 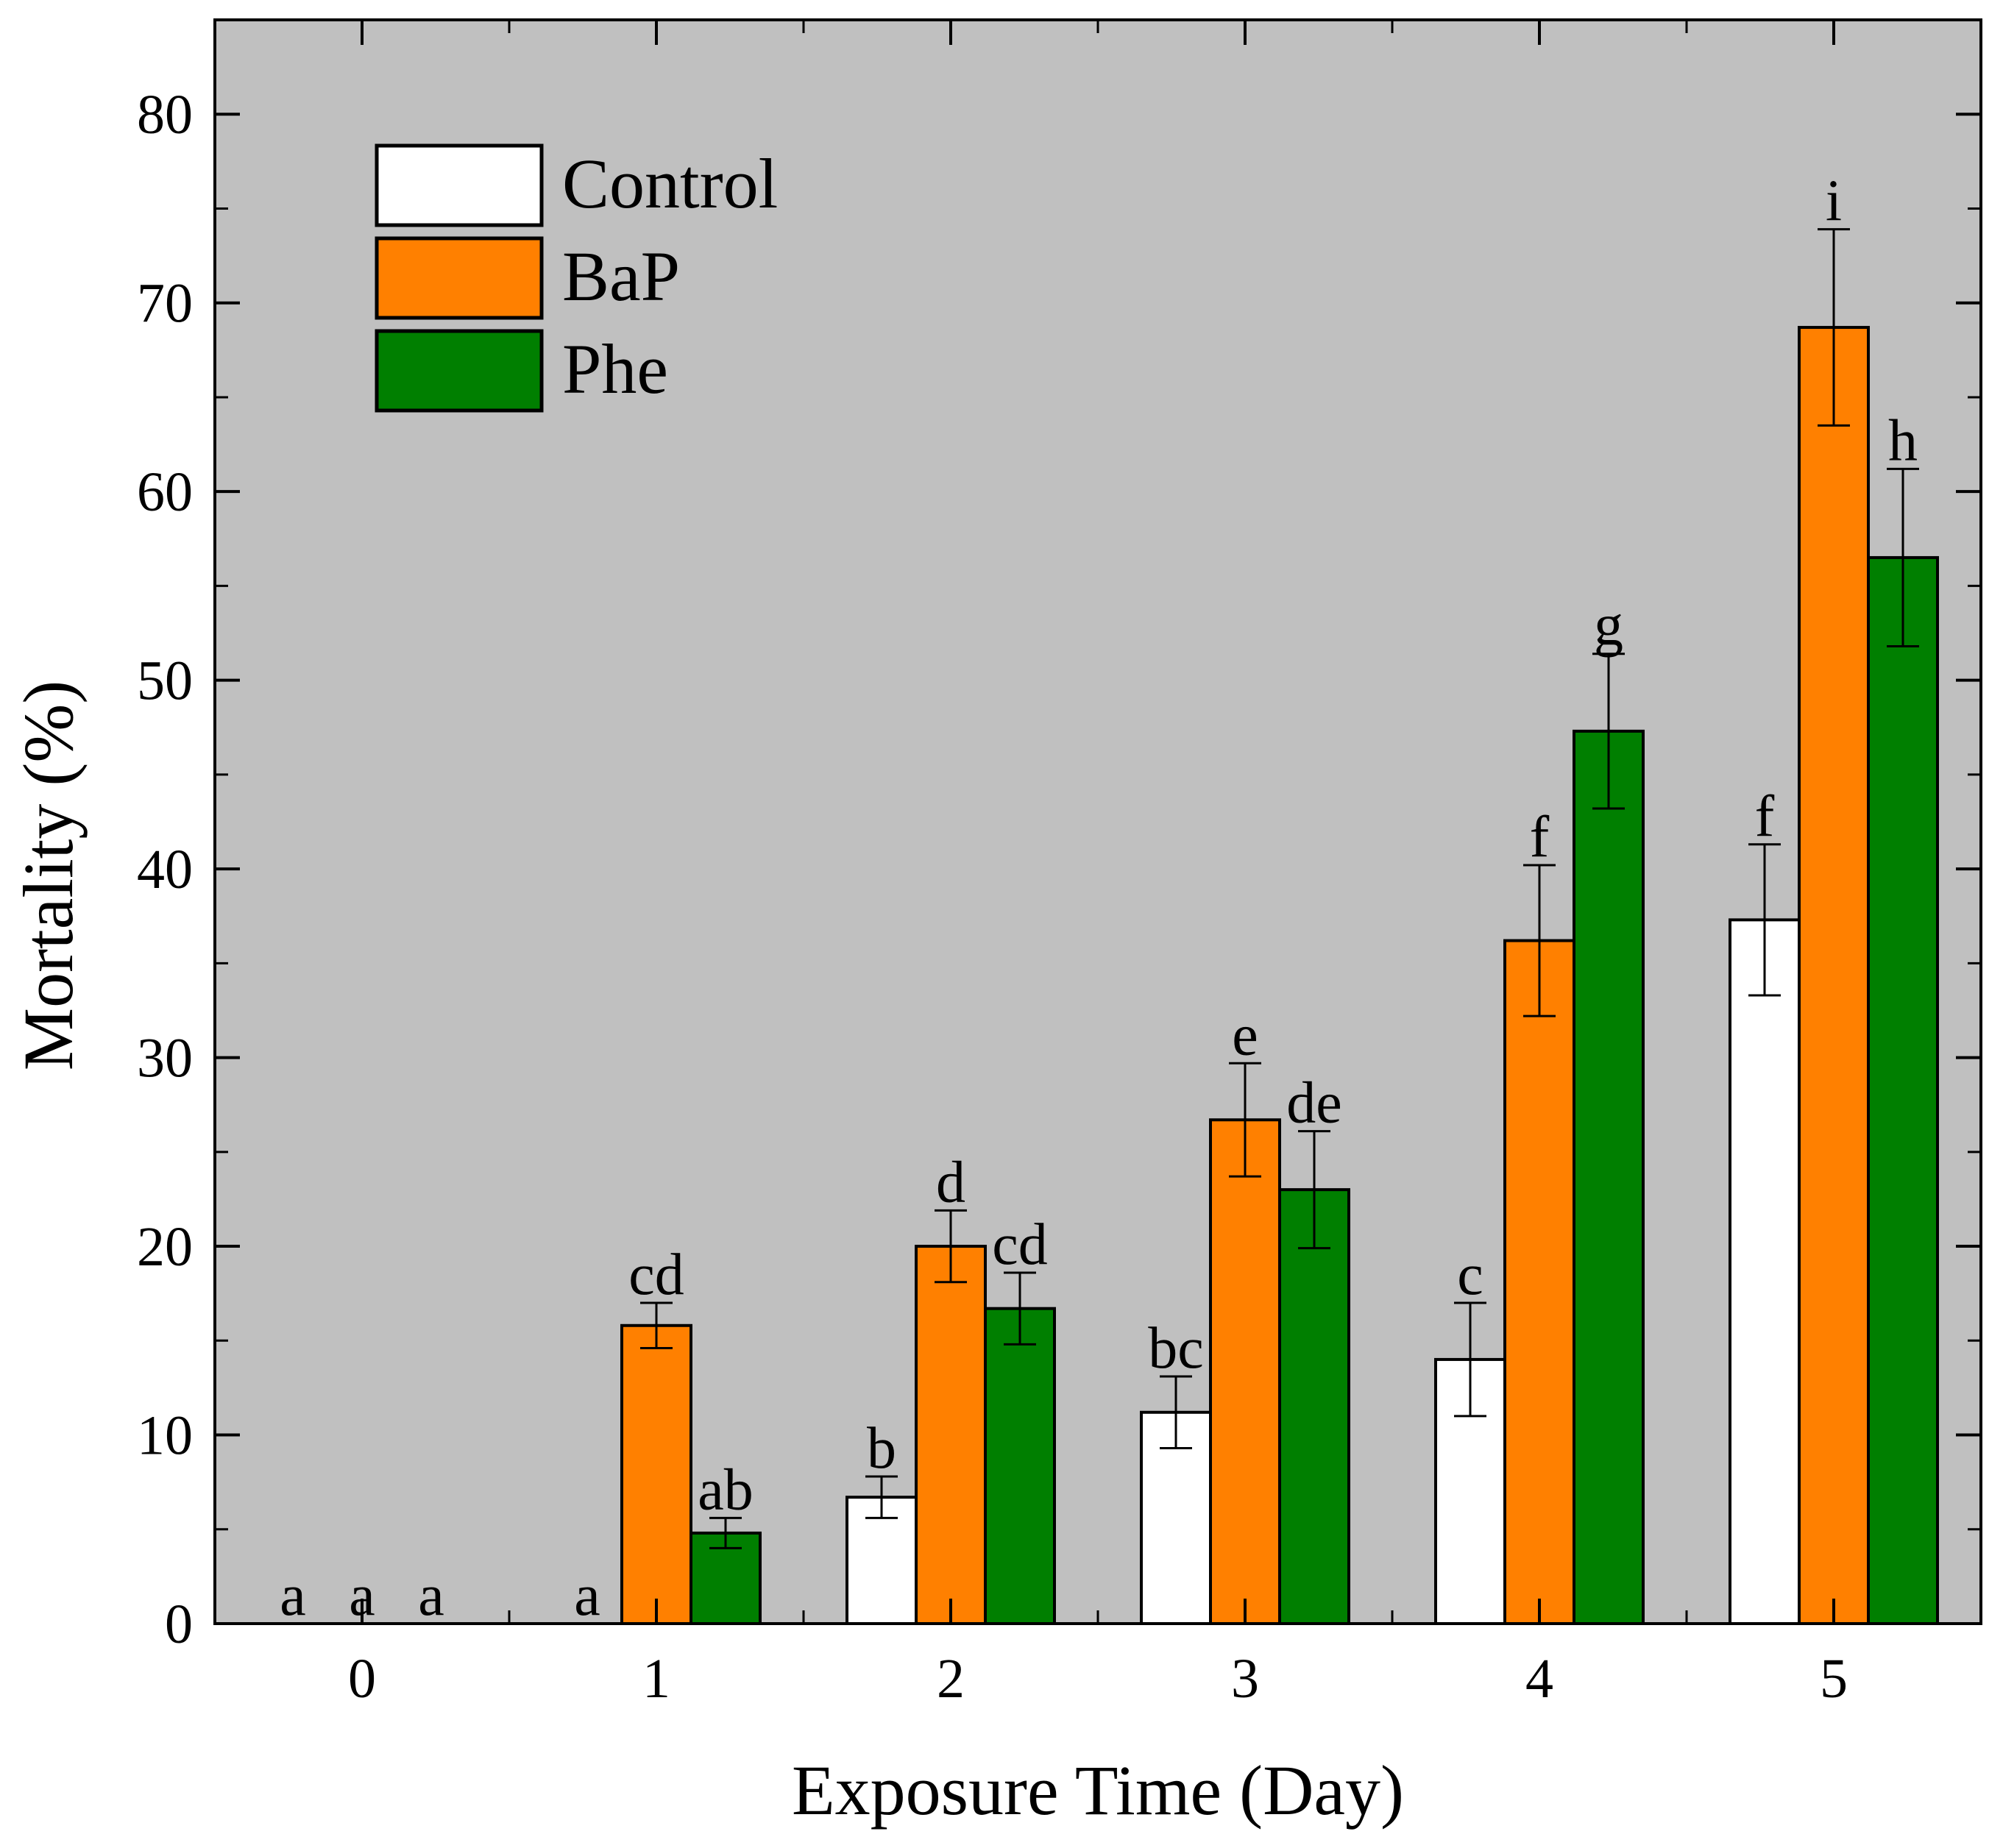 I want to click on y-tick-label: 40, so click(x=165, y=869).